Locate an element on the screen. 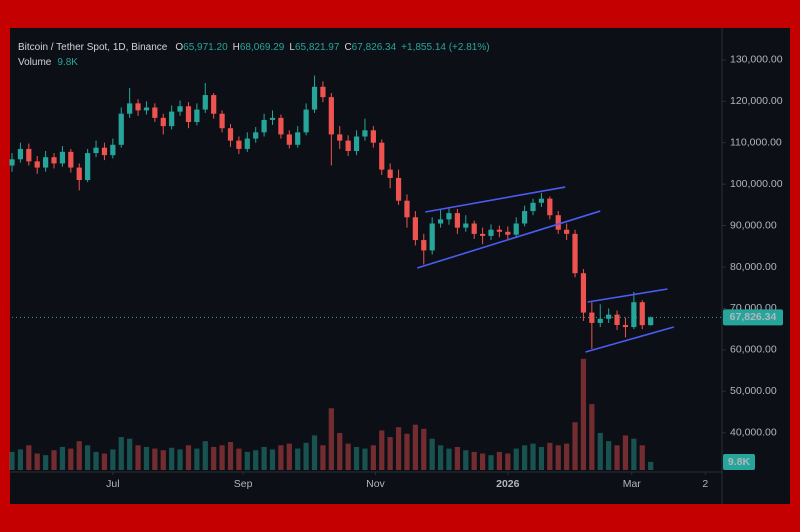  ohlc-value: 65,821.97 is located at coordinates (317, 47).